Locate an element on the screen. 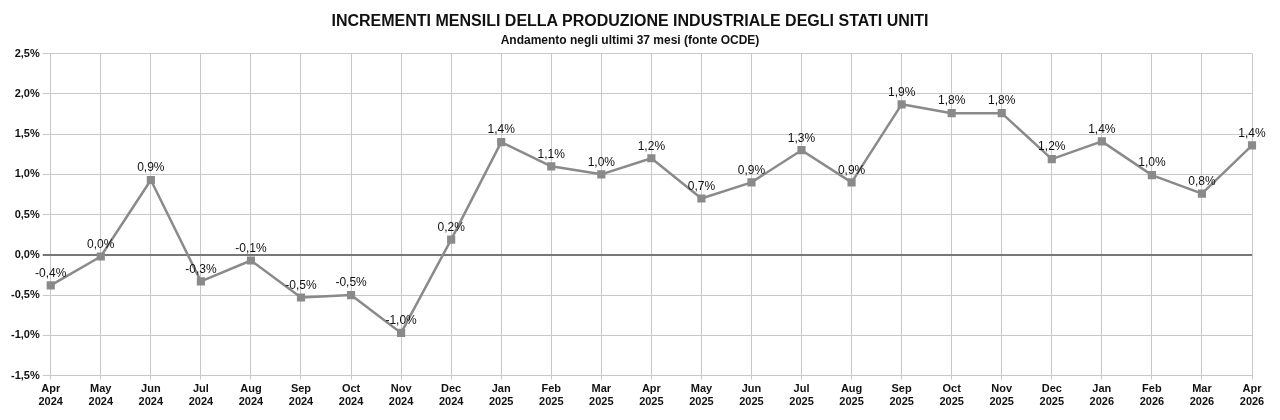 This screenshot has height=420, width=1280. x-tick-label: Apr 2025 is located at coordinates (651, 395).